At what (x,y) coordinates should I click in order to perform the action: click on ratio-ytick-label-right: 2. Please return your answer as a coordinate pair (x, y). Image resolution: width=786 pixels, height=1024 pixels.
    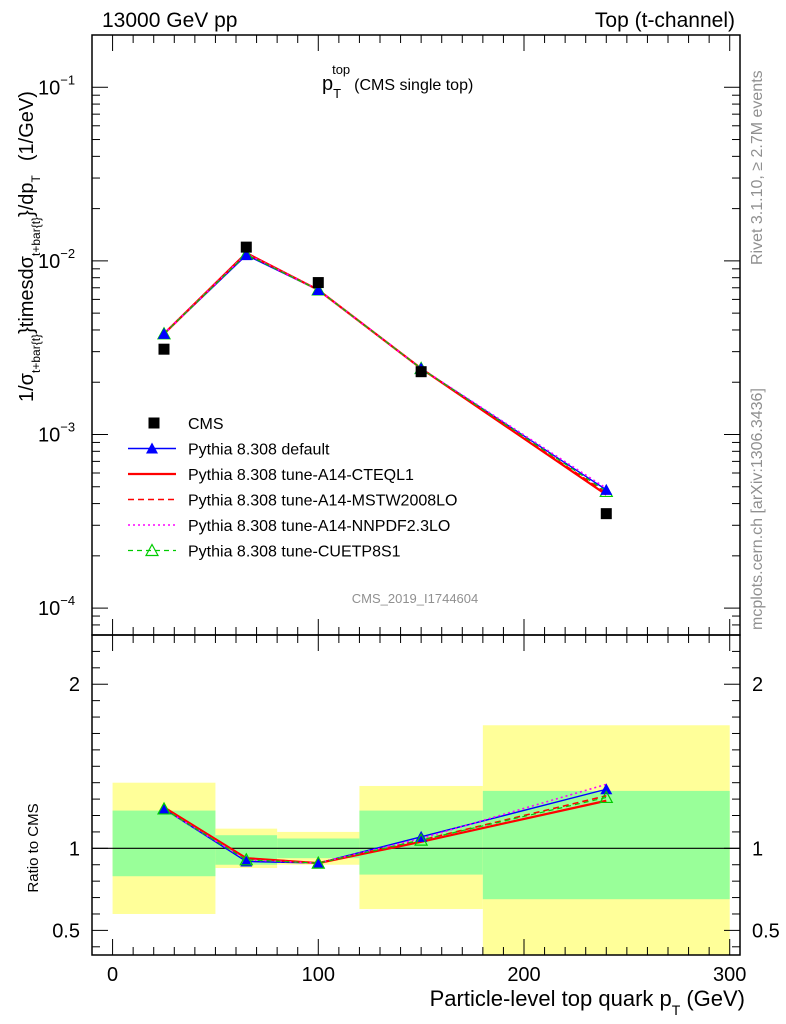
    Looking at the image, I should click on (757, 685).